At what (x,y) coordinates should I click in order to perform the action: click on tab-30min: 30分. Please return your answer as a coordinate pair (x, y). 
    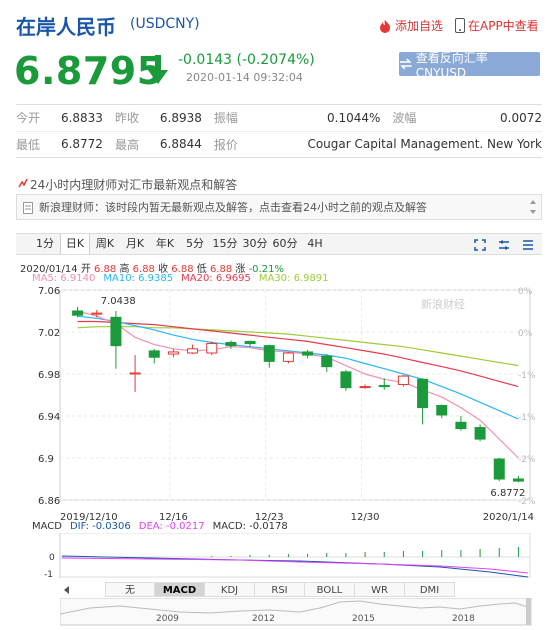
    Looking at the image, I should click on (255, 243).